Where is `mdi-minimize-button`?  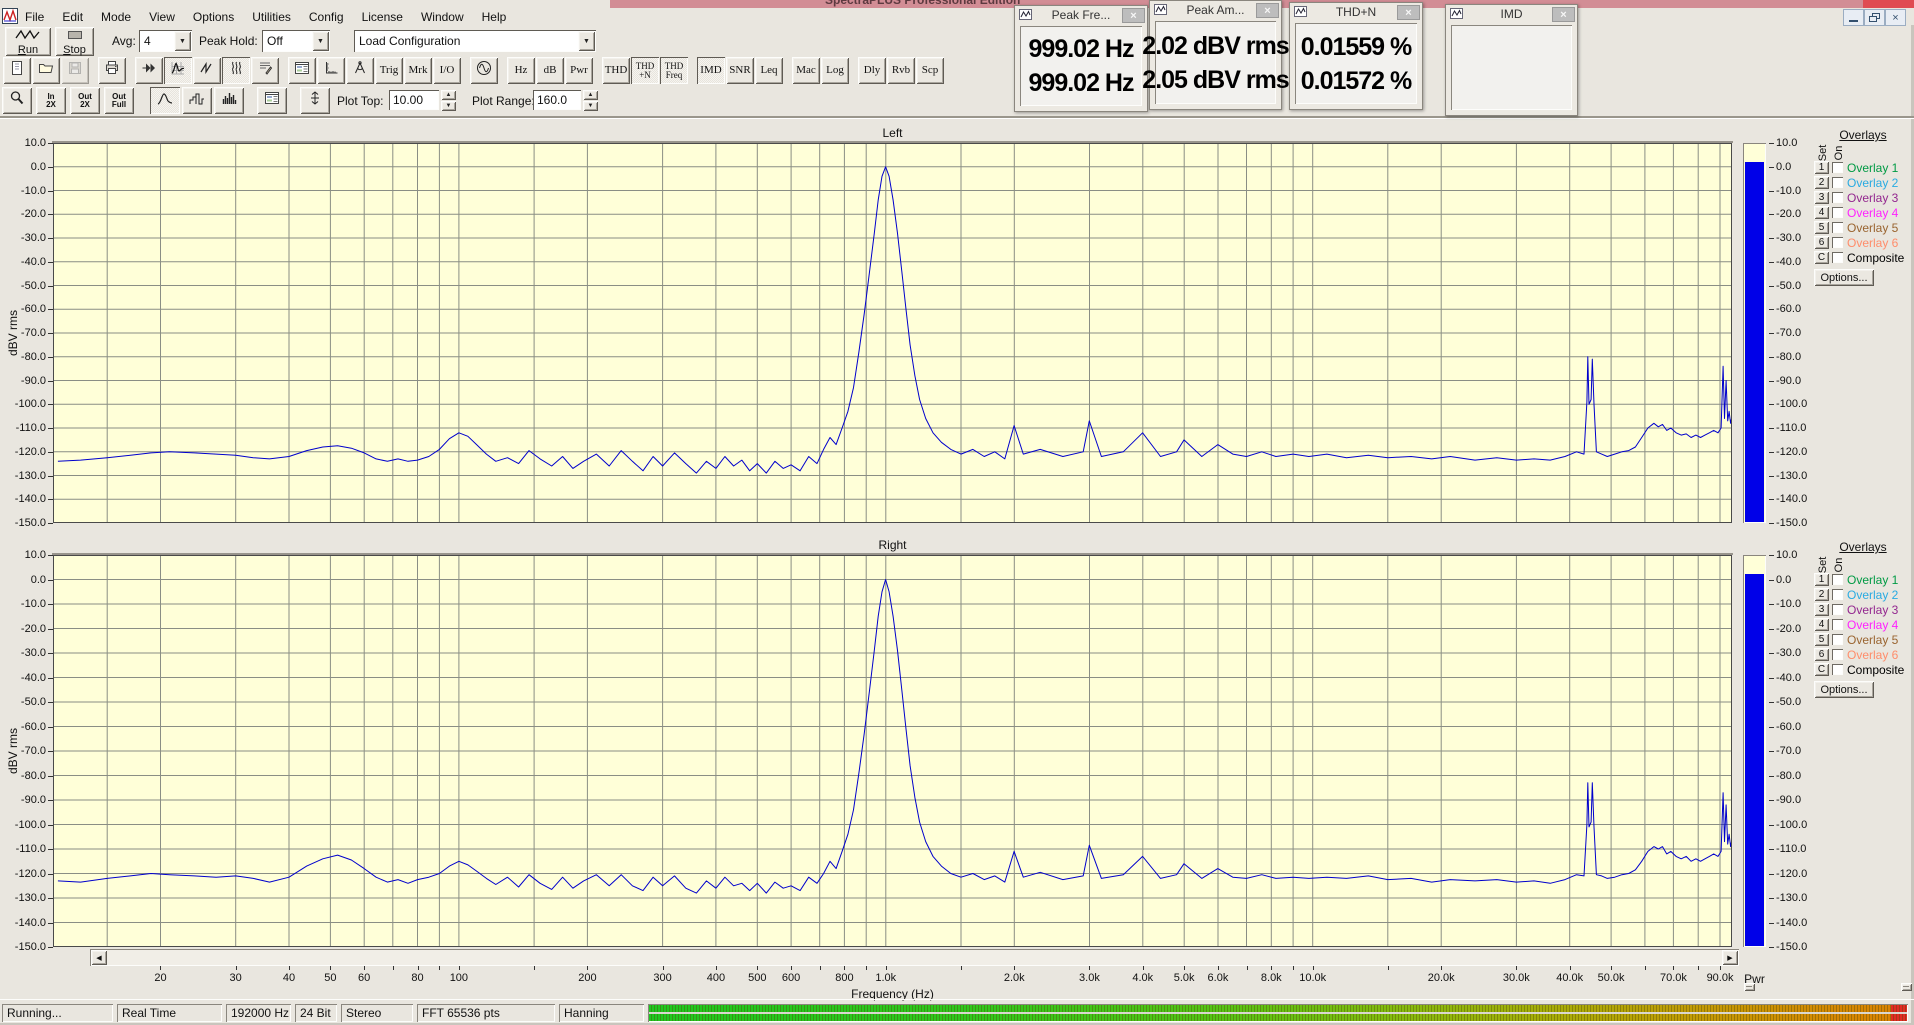 mdi-minimize-button is located at coordinates (1853, 17).